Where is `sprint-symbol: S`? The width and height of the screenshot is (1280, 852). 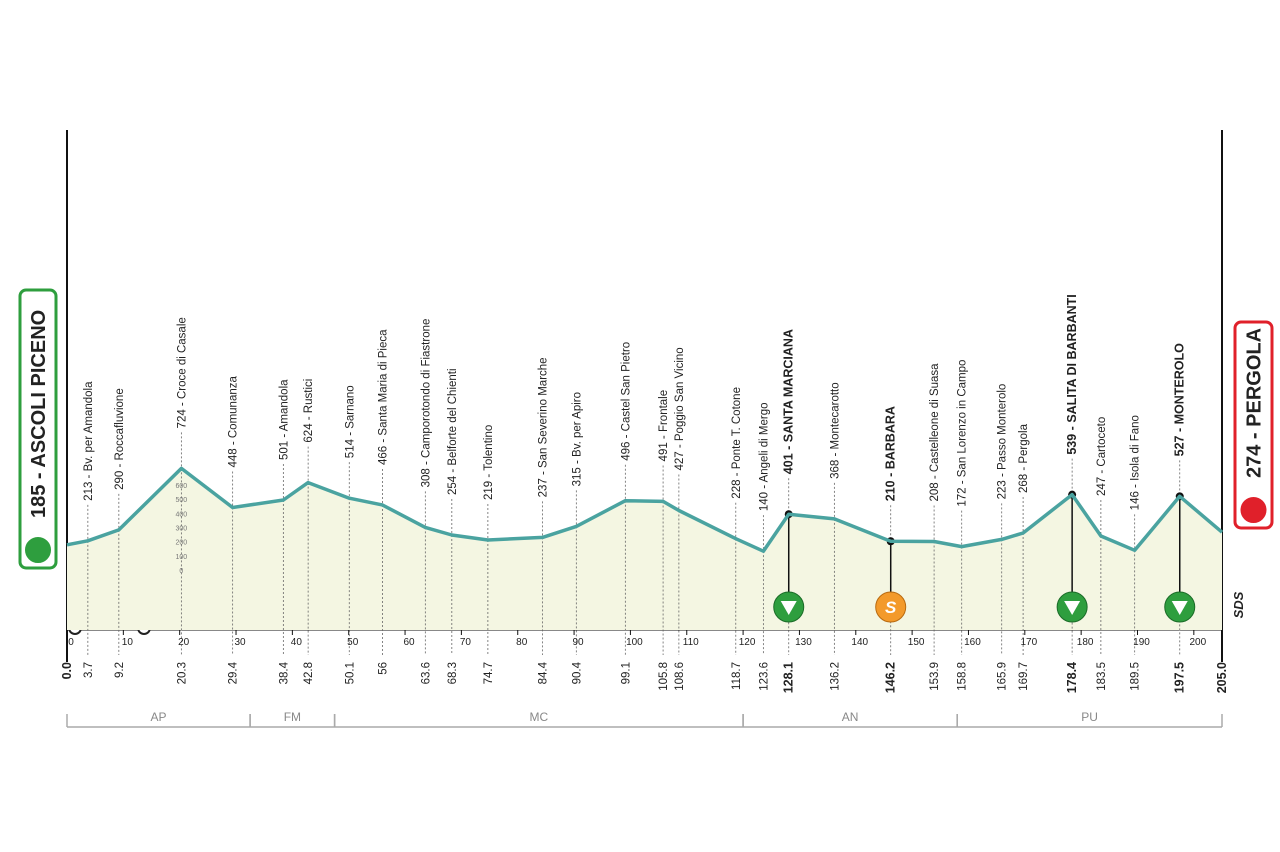
sprint-symbol: S is located at coordinates (891, 607).